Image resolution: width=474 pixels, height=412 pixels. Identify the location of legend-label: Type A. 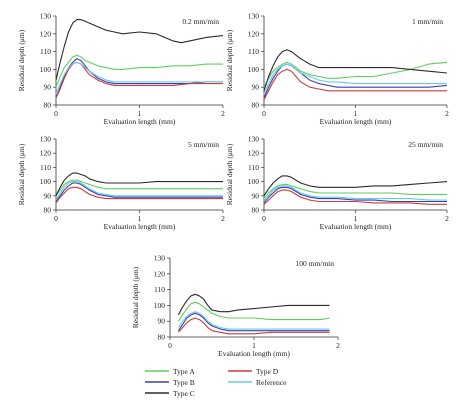
(184, 371).